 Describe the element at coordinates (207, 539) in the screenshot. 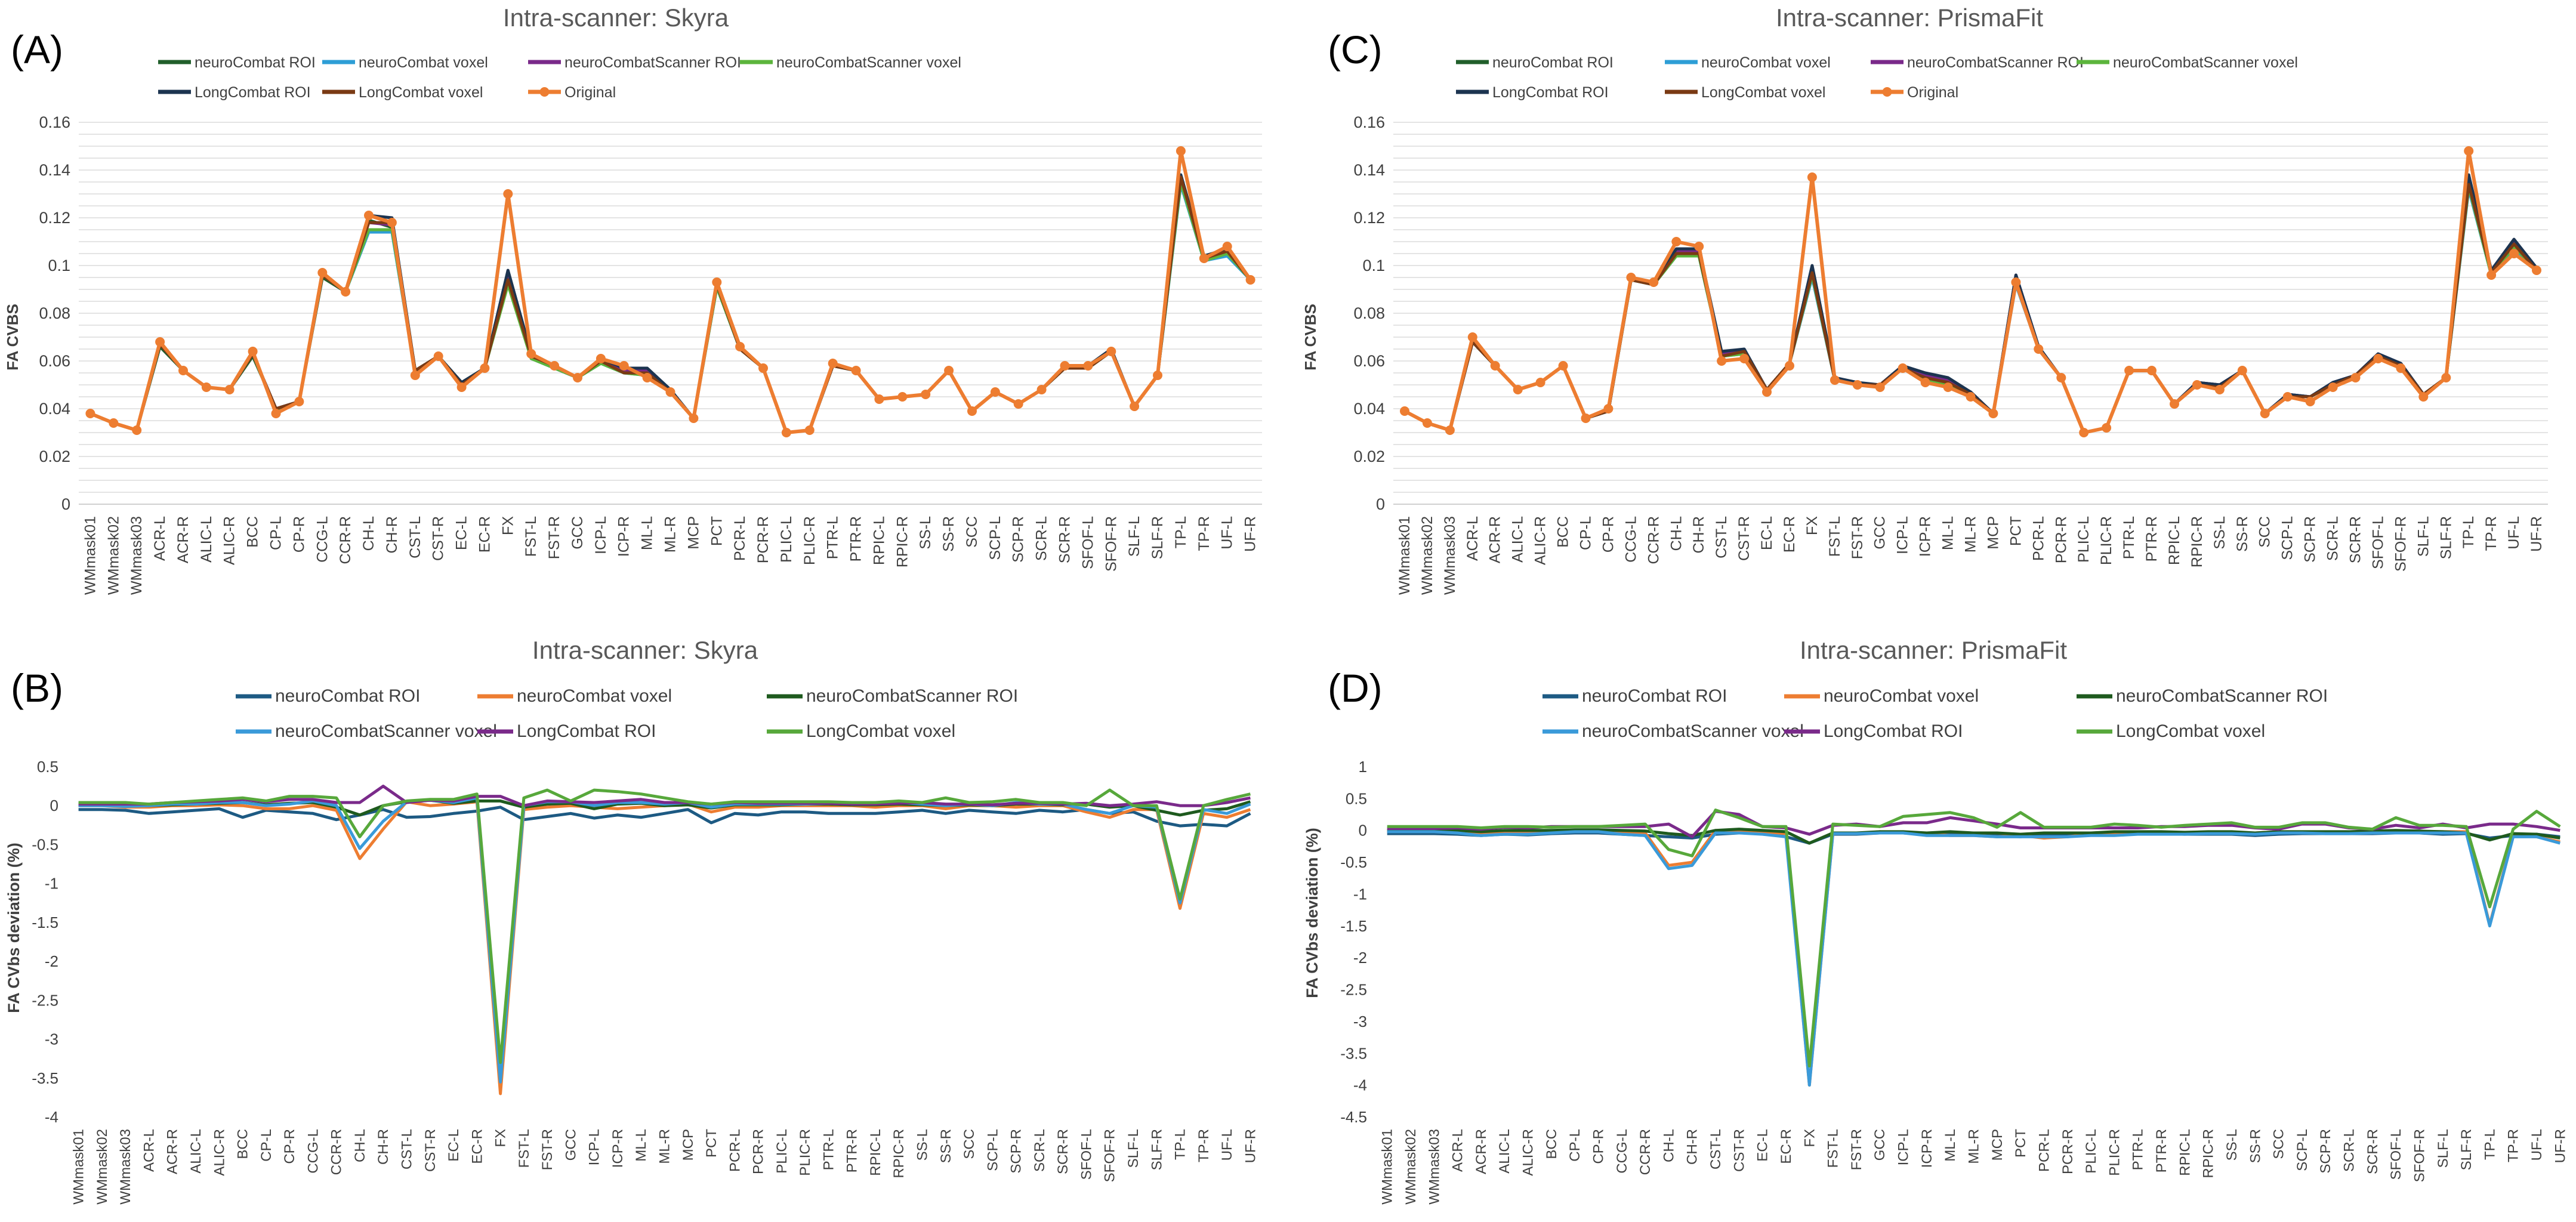

I see `x-tick-label: ALIC-L` at that location.